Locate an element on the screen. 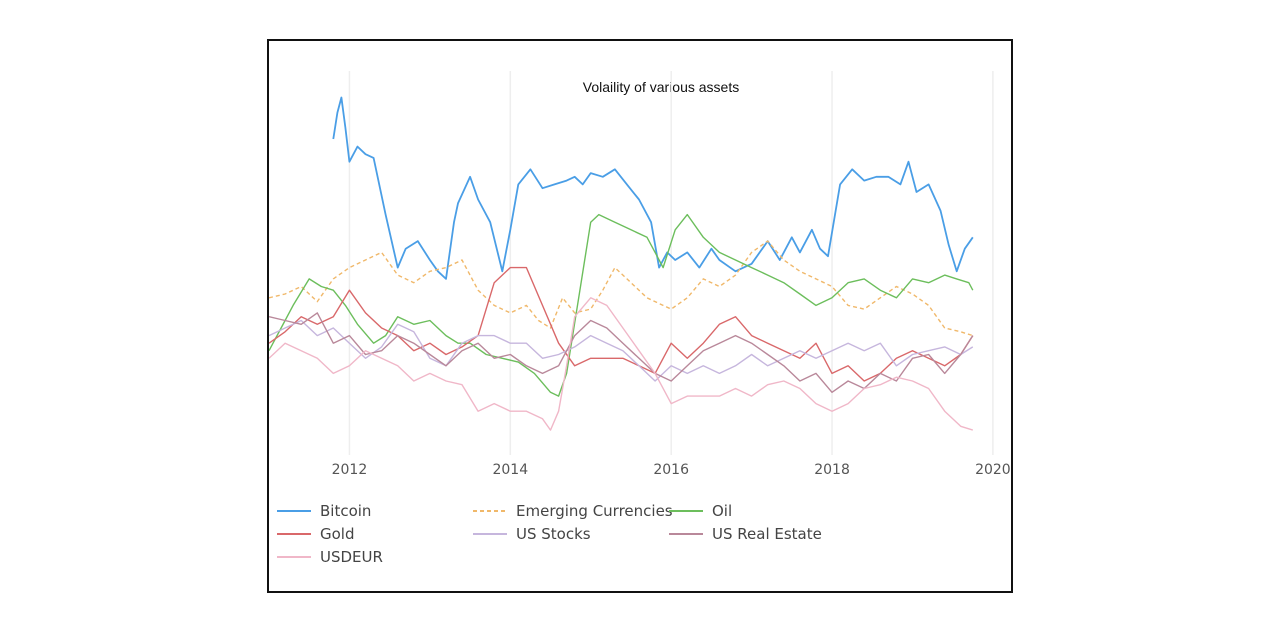 The image size is (1280, 633). x-tick-label: 2016 is located at coordinates (671, 470).